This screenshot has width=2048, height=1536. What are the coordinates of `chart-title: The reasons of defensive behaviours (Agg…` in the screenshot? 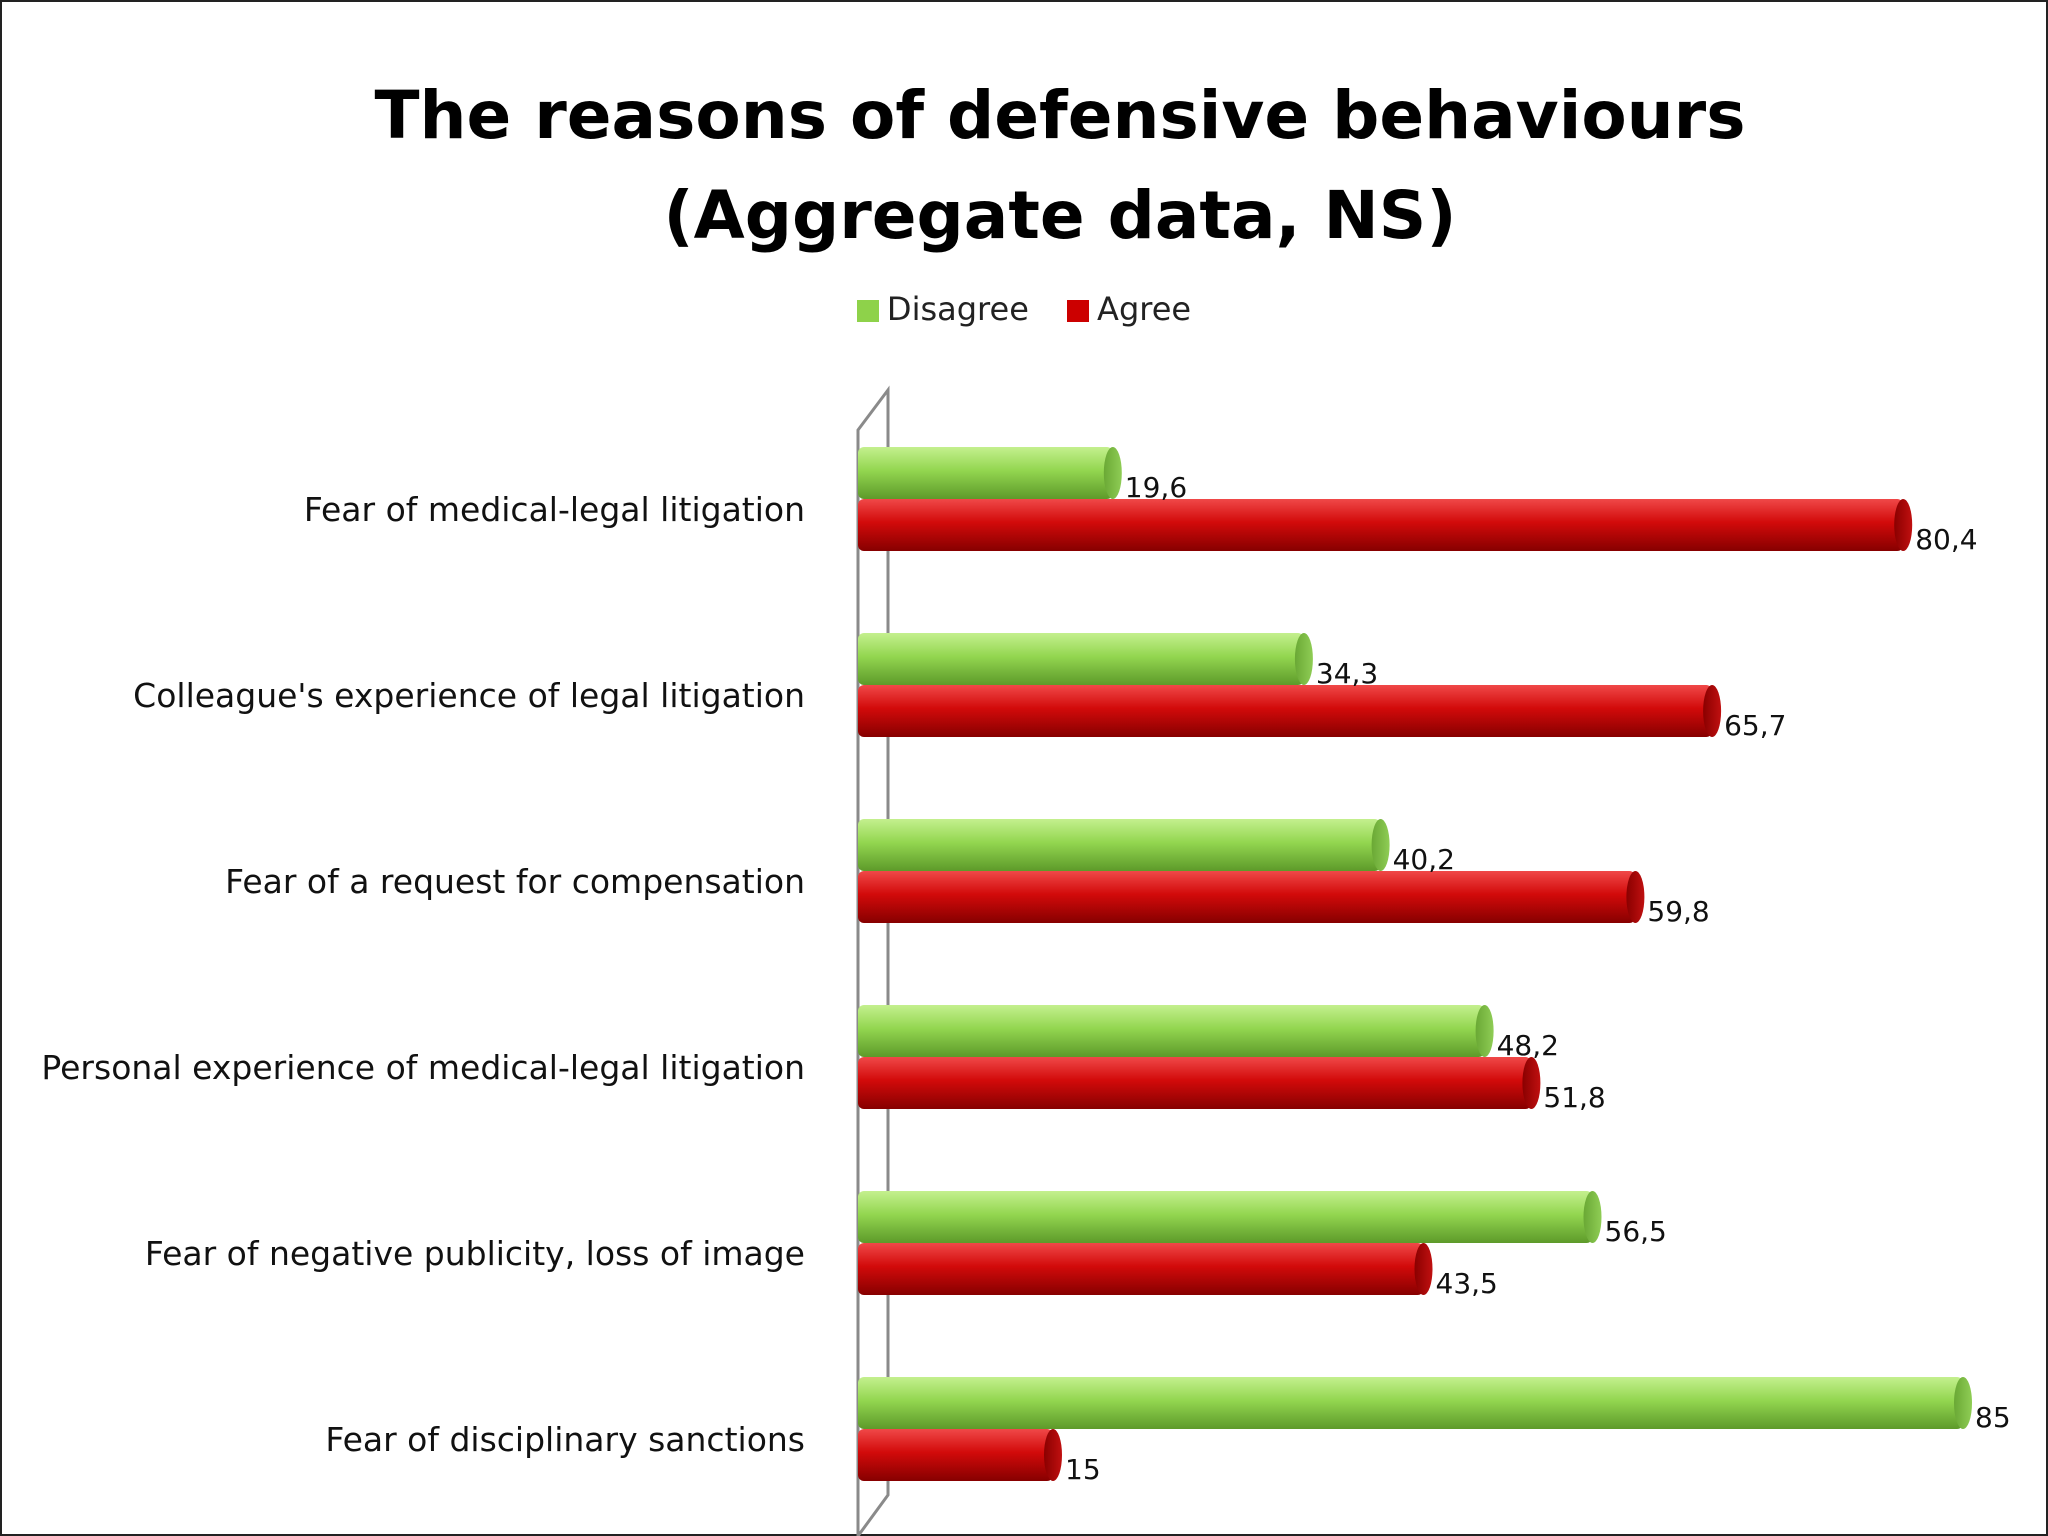 It's located at (1060, 165).